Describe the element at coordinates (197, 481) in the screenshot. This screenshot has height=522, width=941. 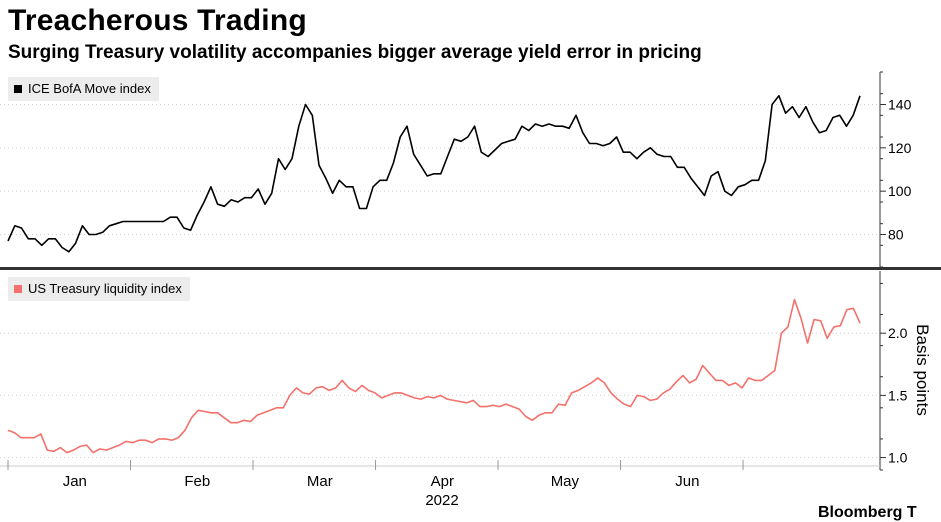
I see `x-tick-label-feb: Feb` at that location.